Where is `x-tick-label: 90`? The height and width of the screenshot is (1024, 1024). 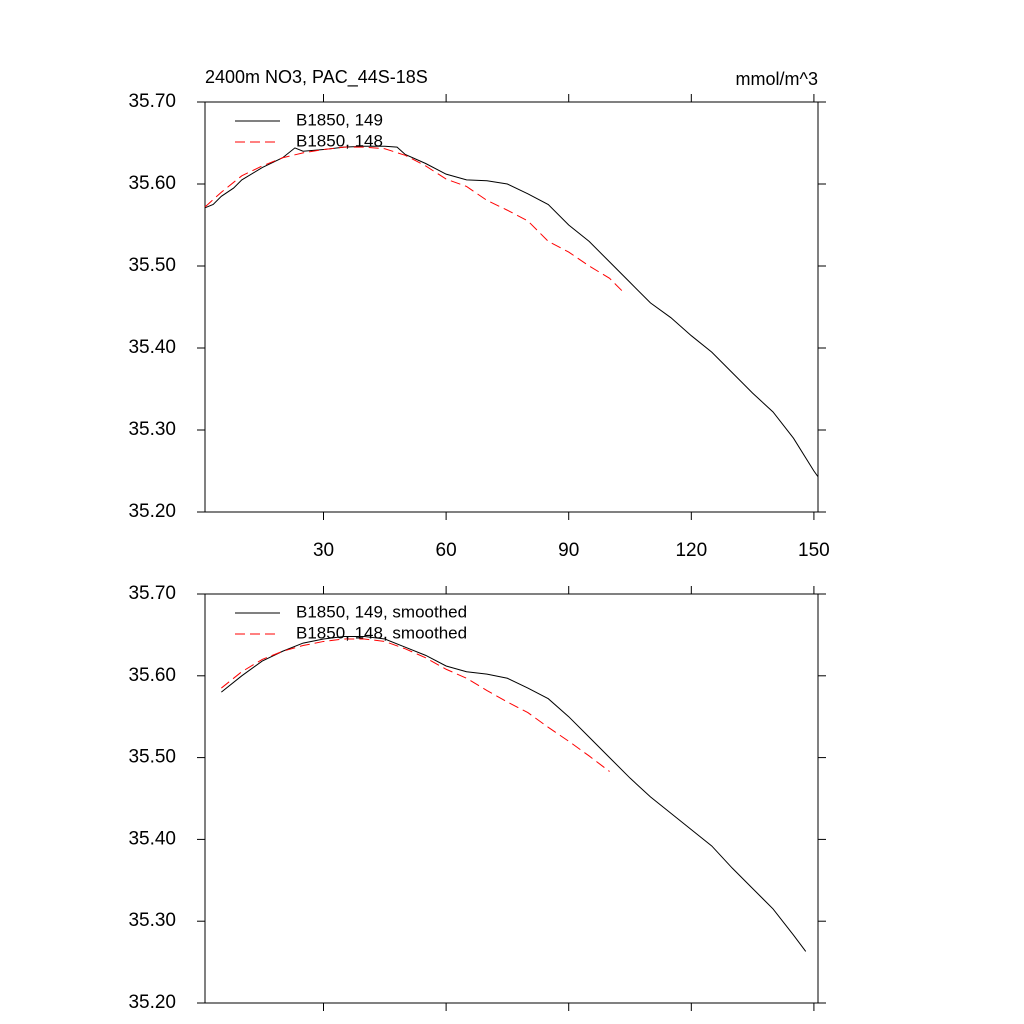 x-tick-label: 90 is located at coordinates (568, 550).